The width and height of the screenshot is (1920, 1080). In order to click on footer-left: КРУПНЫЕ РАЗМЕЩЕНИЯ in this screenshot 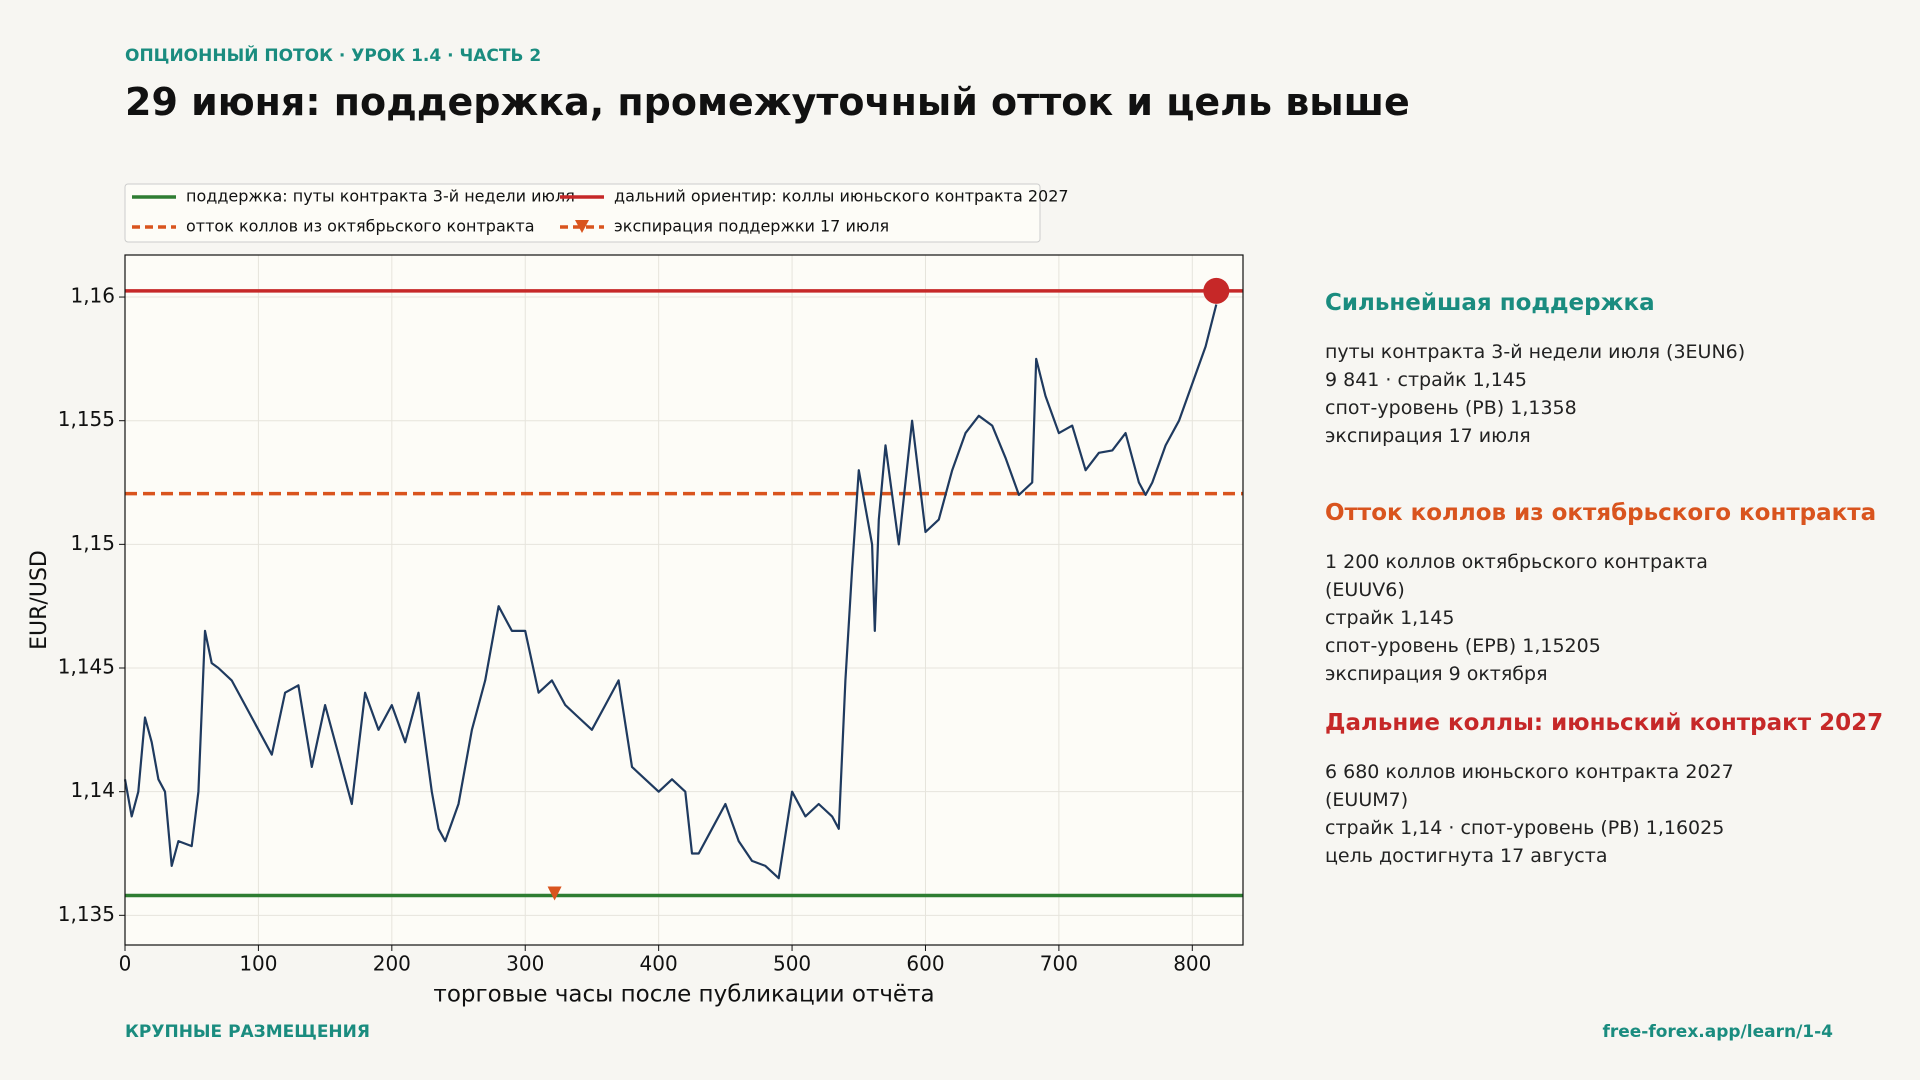, I will do `click(247, 1032)`.